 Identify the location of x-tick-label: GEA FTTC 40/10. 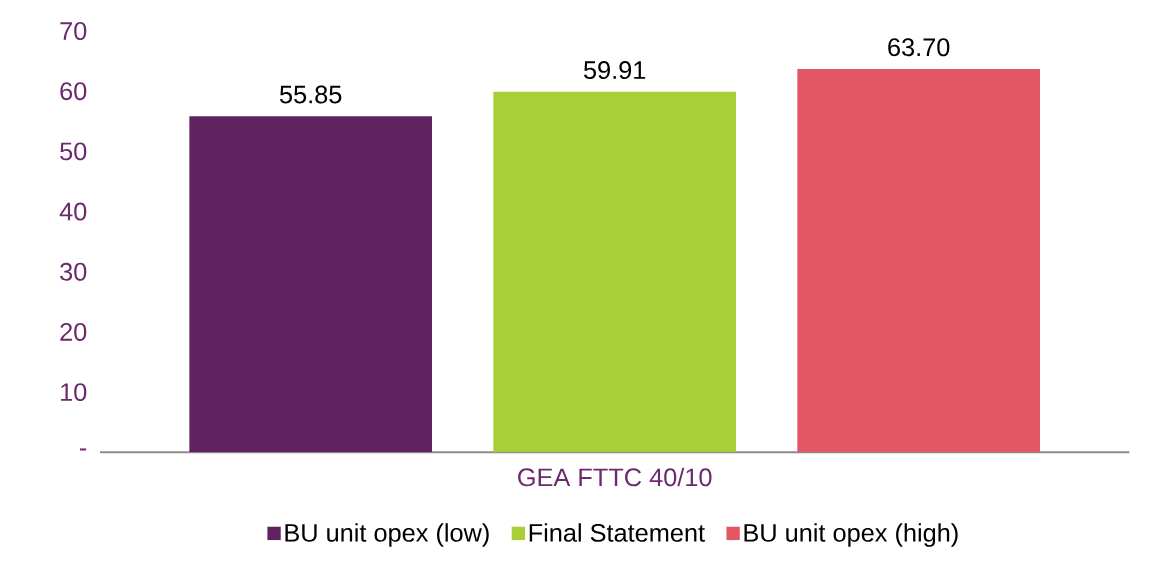
(615, 477).